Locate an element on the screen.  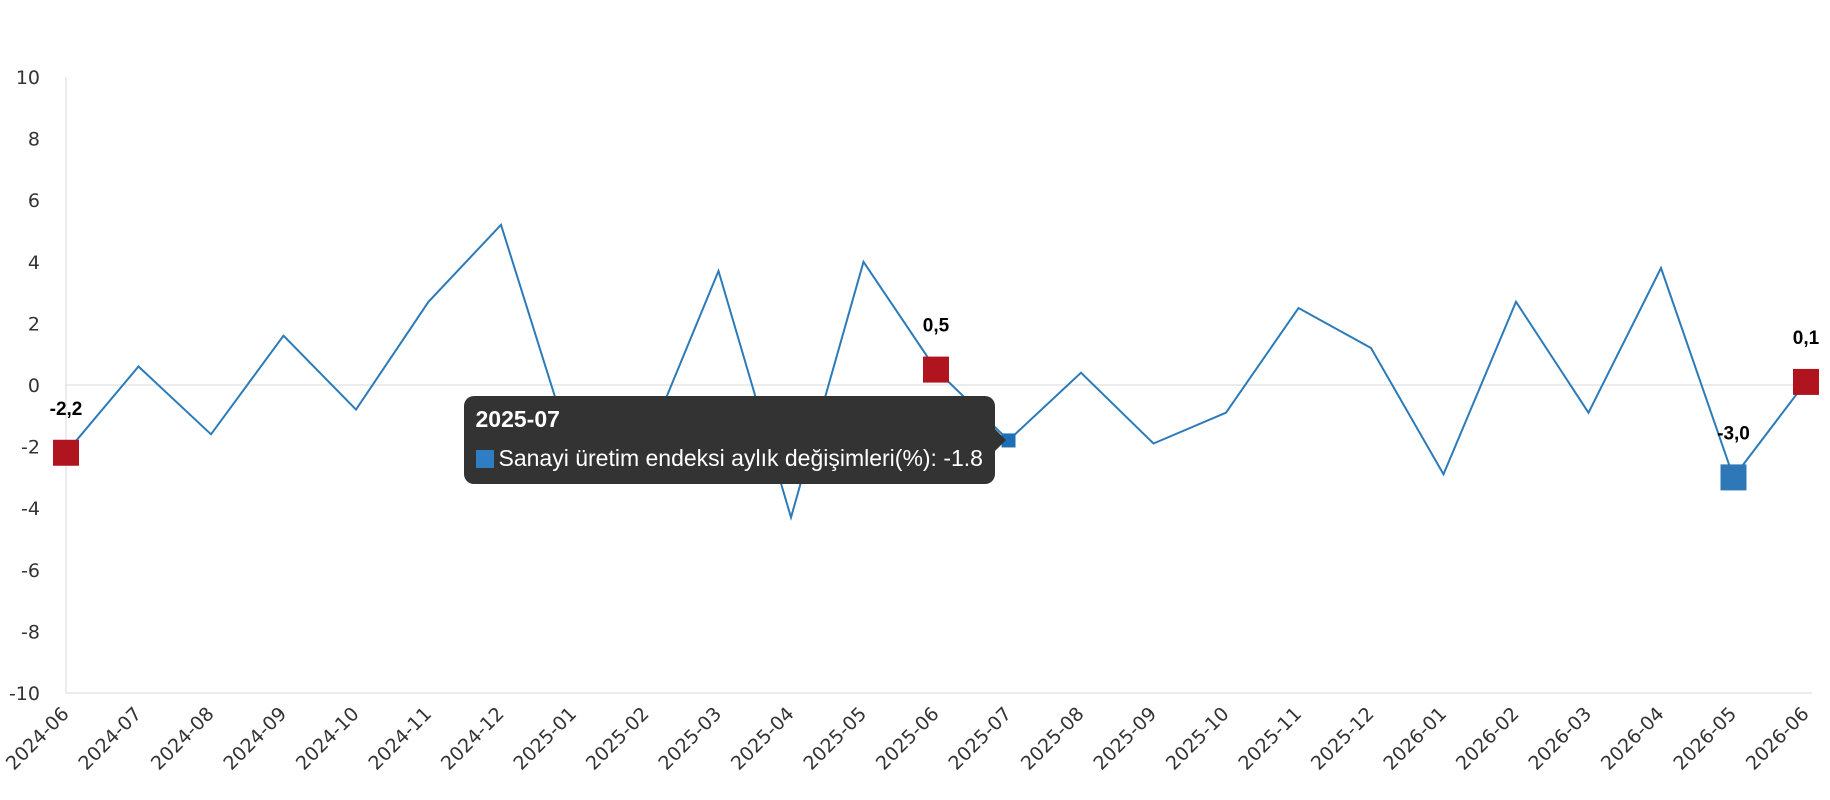
y-tick-label: -6 is located at coordinates (30, 571).